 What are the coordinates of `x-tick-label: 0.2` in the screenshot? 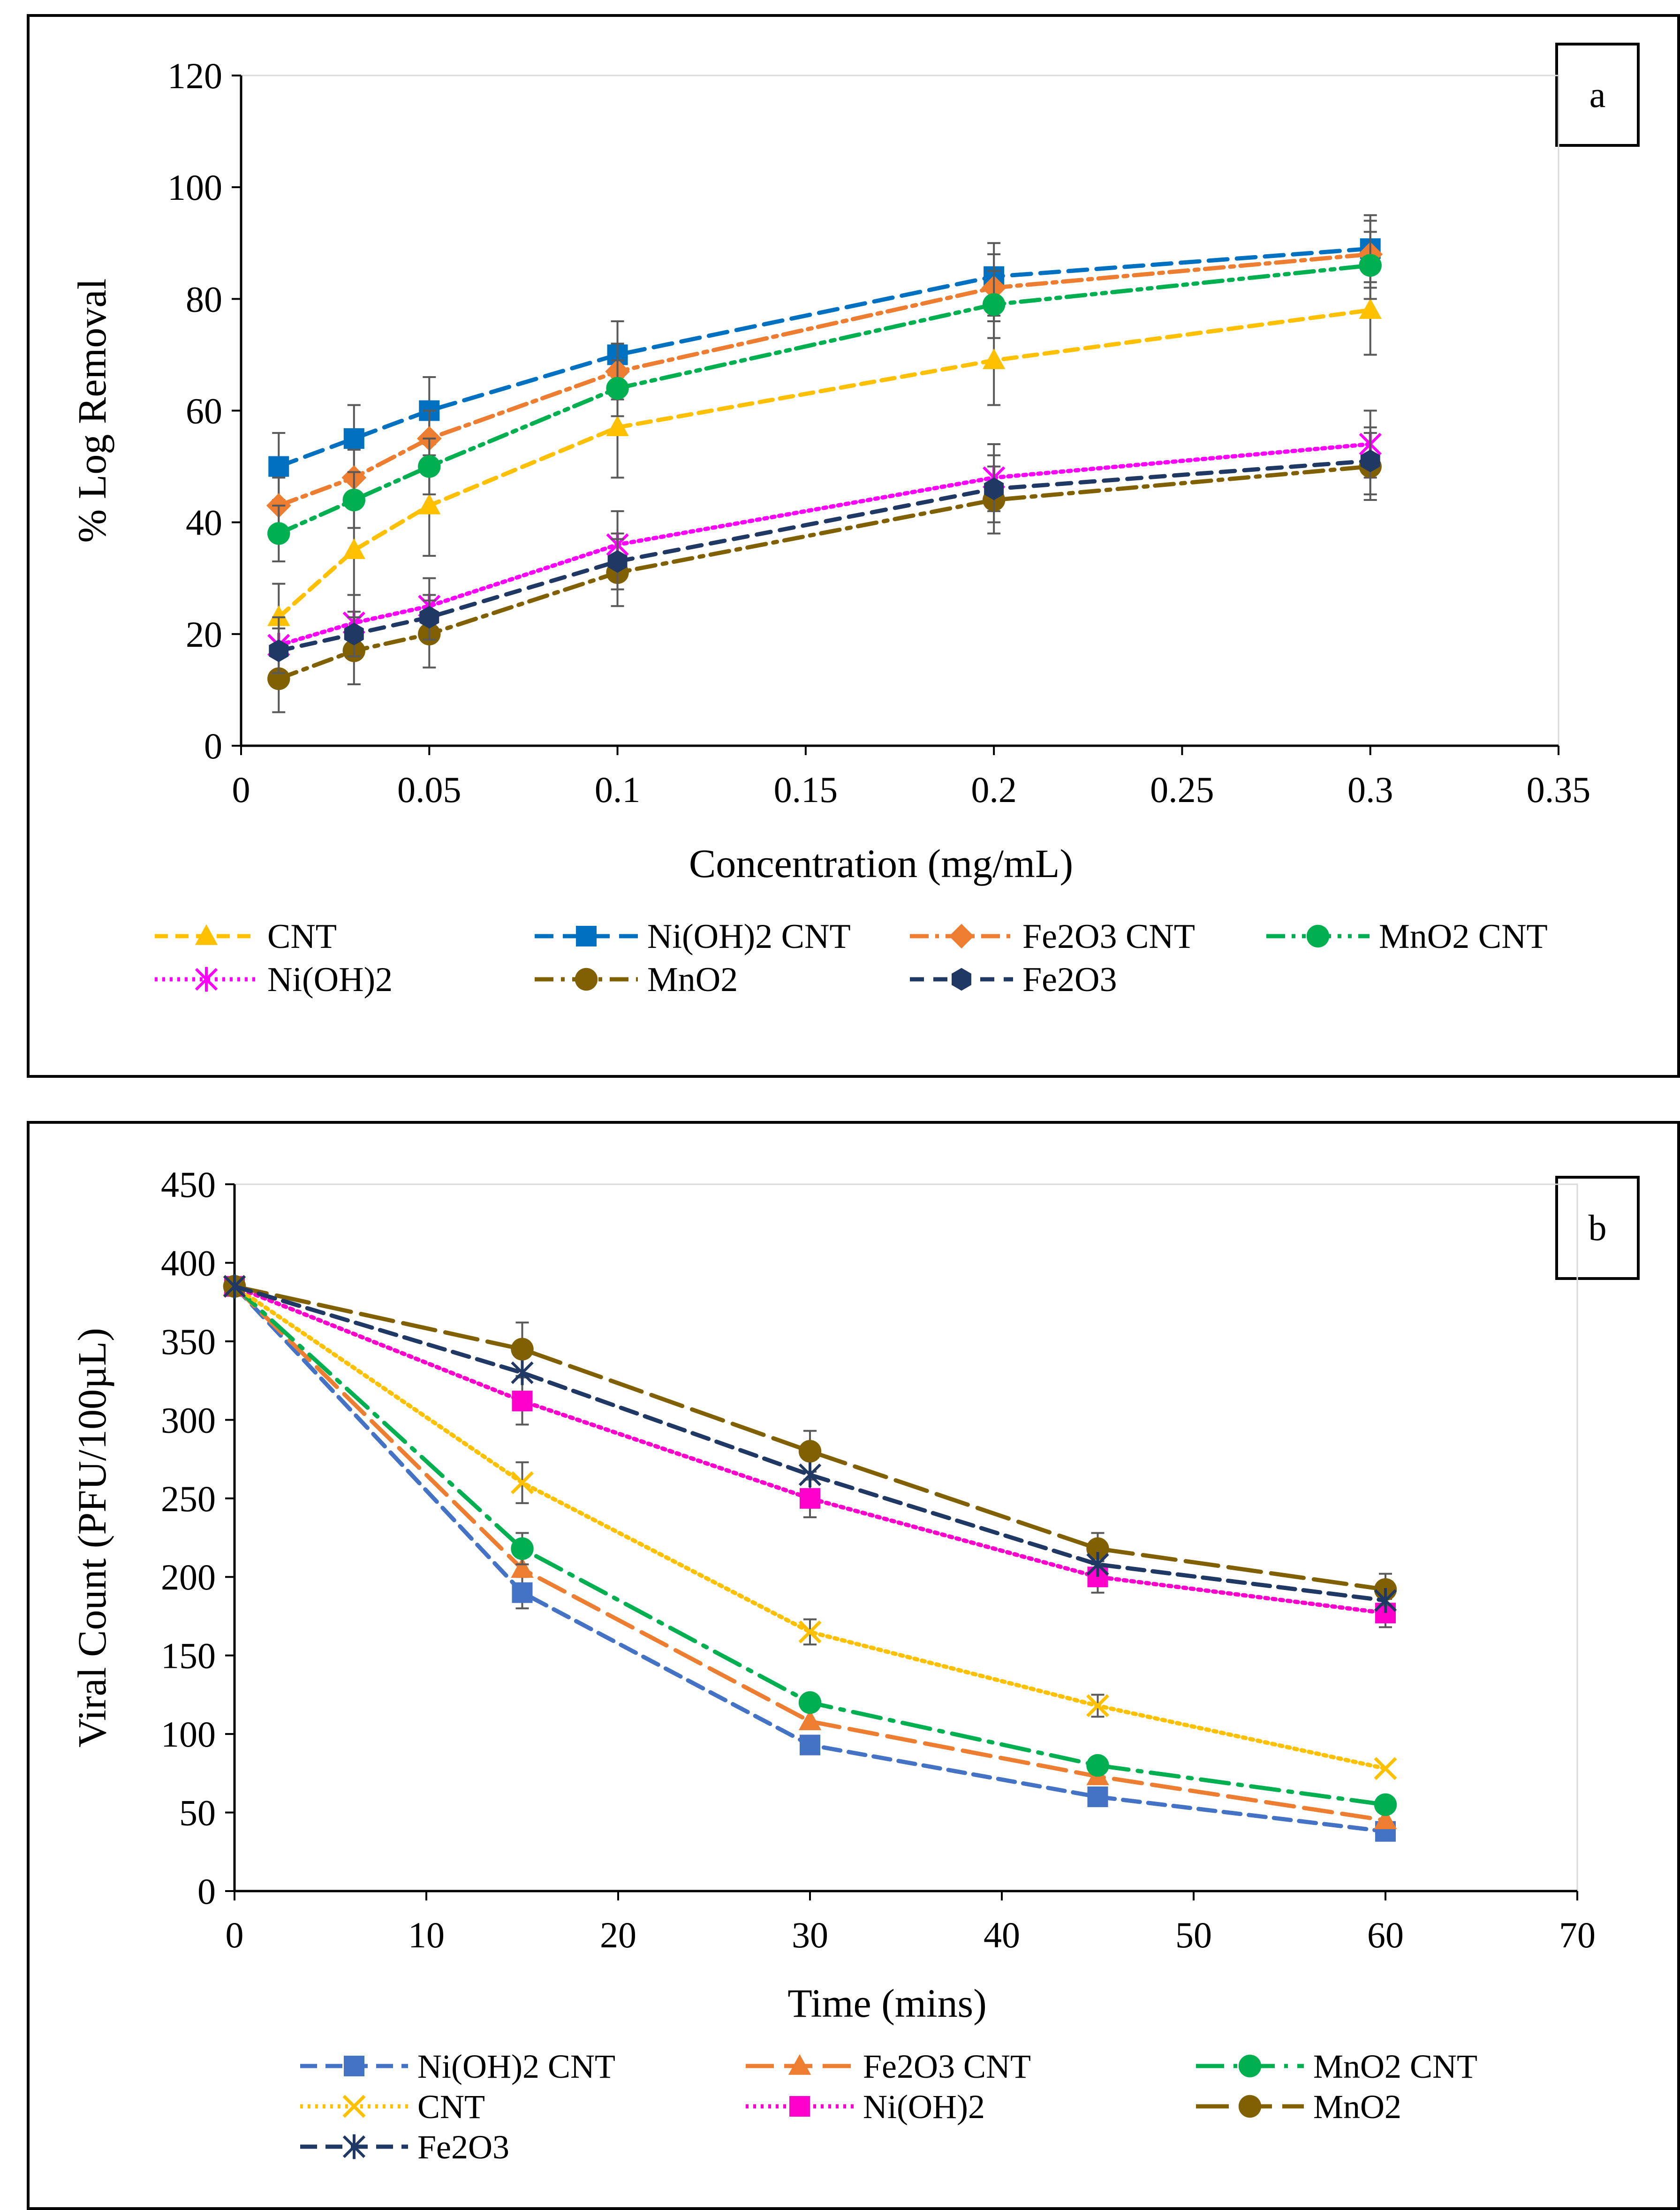 It's located at (994, 789).